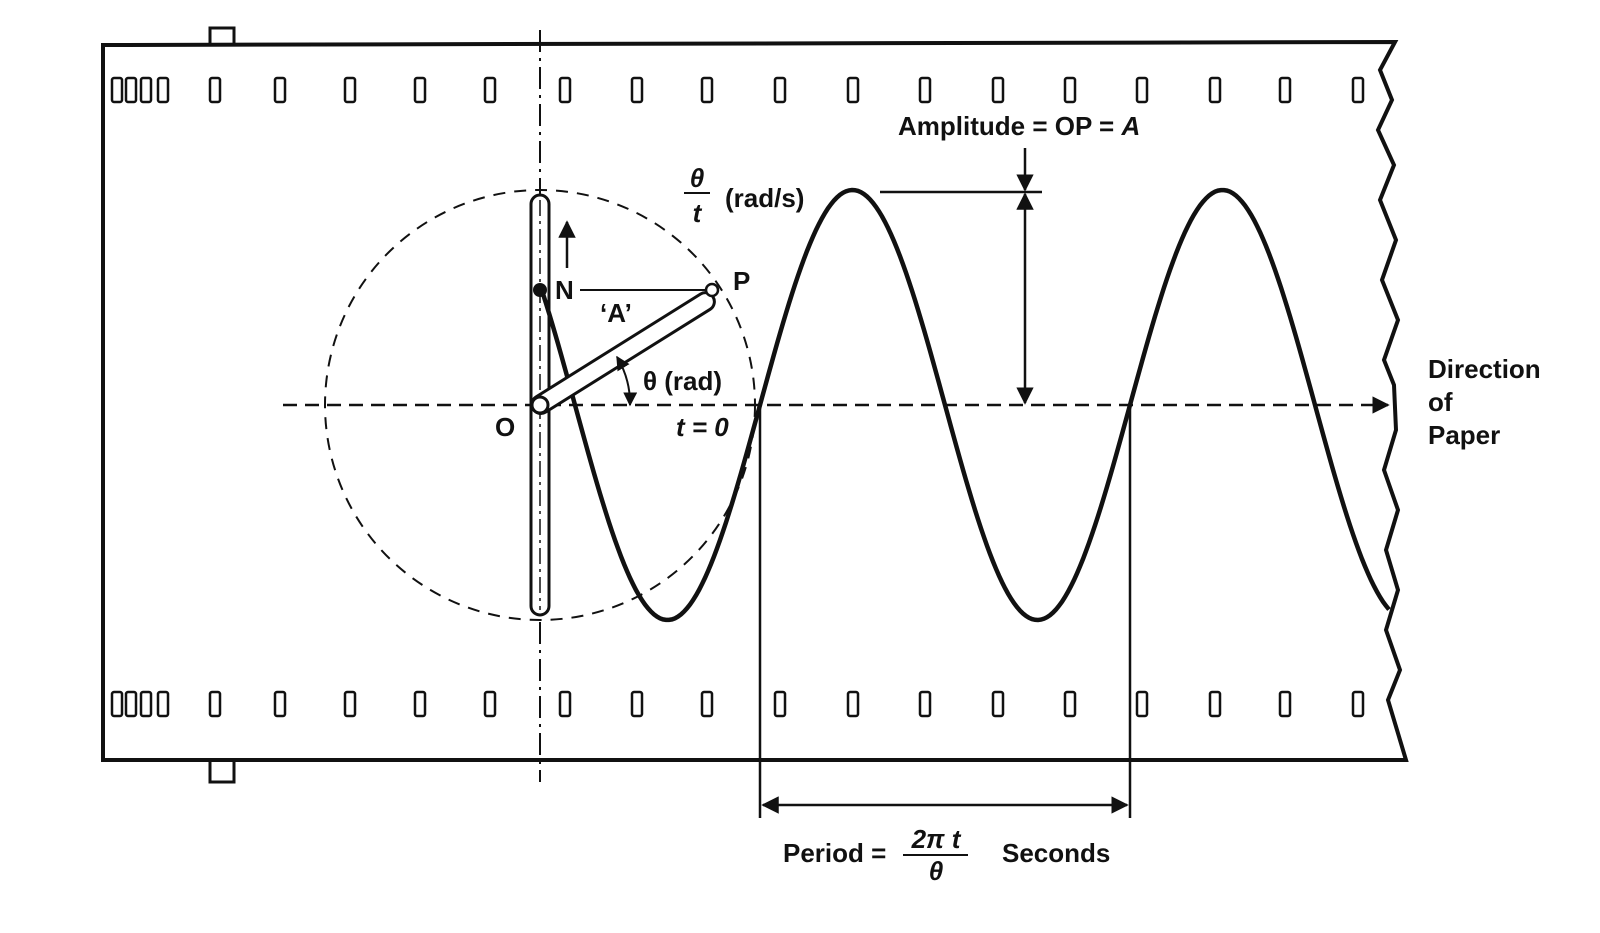  Describe the element at coordinates (702, 427) in the screenshot. I see `time-zero-label: t = 0` at that location.